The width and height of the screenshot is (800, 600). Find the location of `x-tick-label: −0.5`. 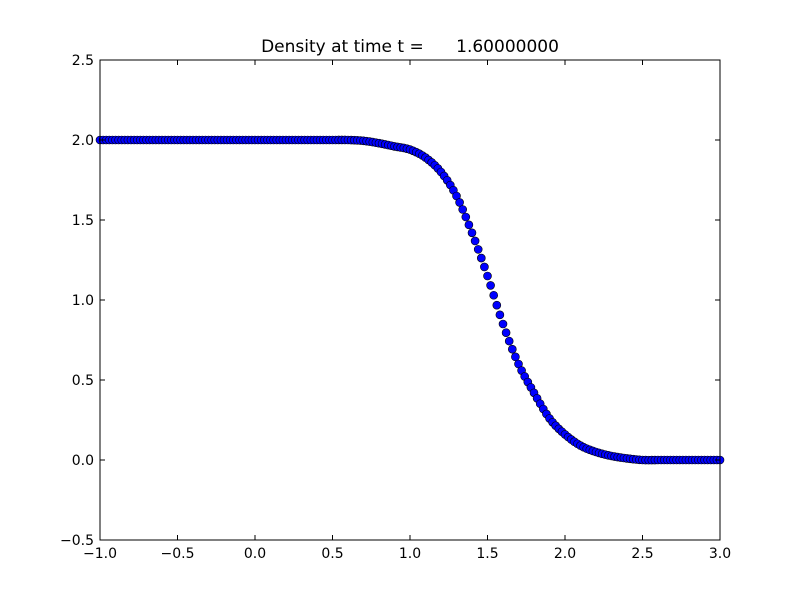

x-tick-label: −0.5 is located at coordinates (178, 554).